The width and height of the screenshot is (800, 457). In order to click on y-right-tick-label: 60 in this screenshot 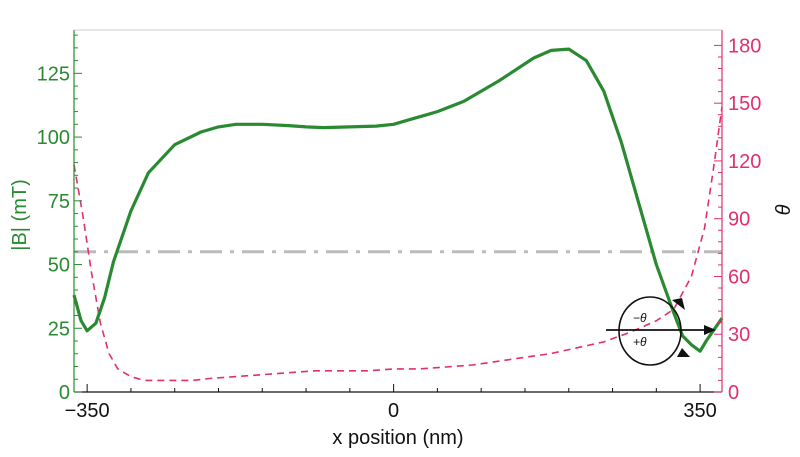, I will do `click(739, 277)`.